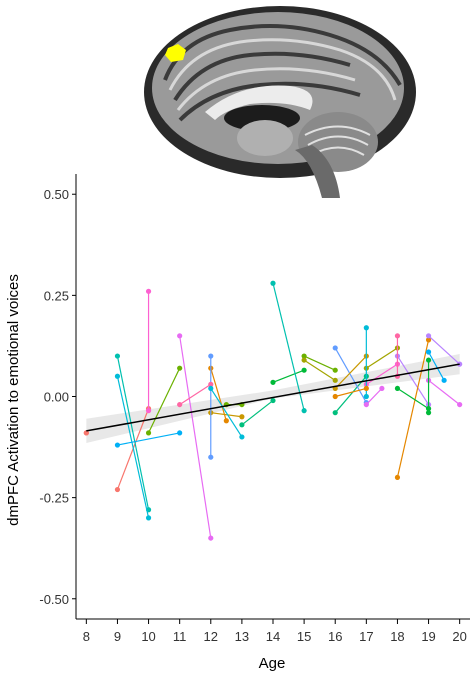 The height and width of the screenshot is (675, 475). I want to click on brain-gyri, so click(282, 73).